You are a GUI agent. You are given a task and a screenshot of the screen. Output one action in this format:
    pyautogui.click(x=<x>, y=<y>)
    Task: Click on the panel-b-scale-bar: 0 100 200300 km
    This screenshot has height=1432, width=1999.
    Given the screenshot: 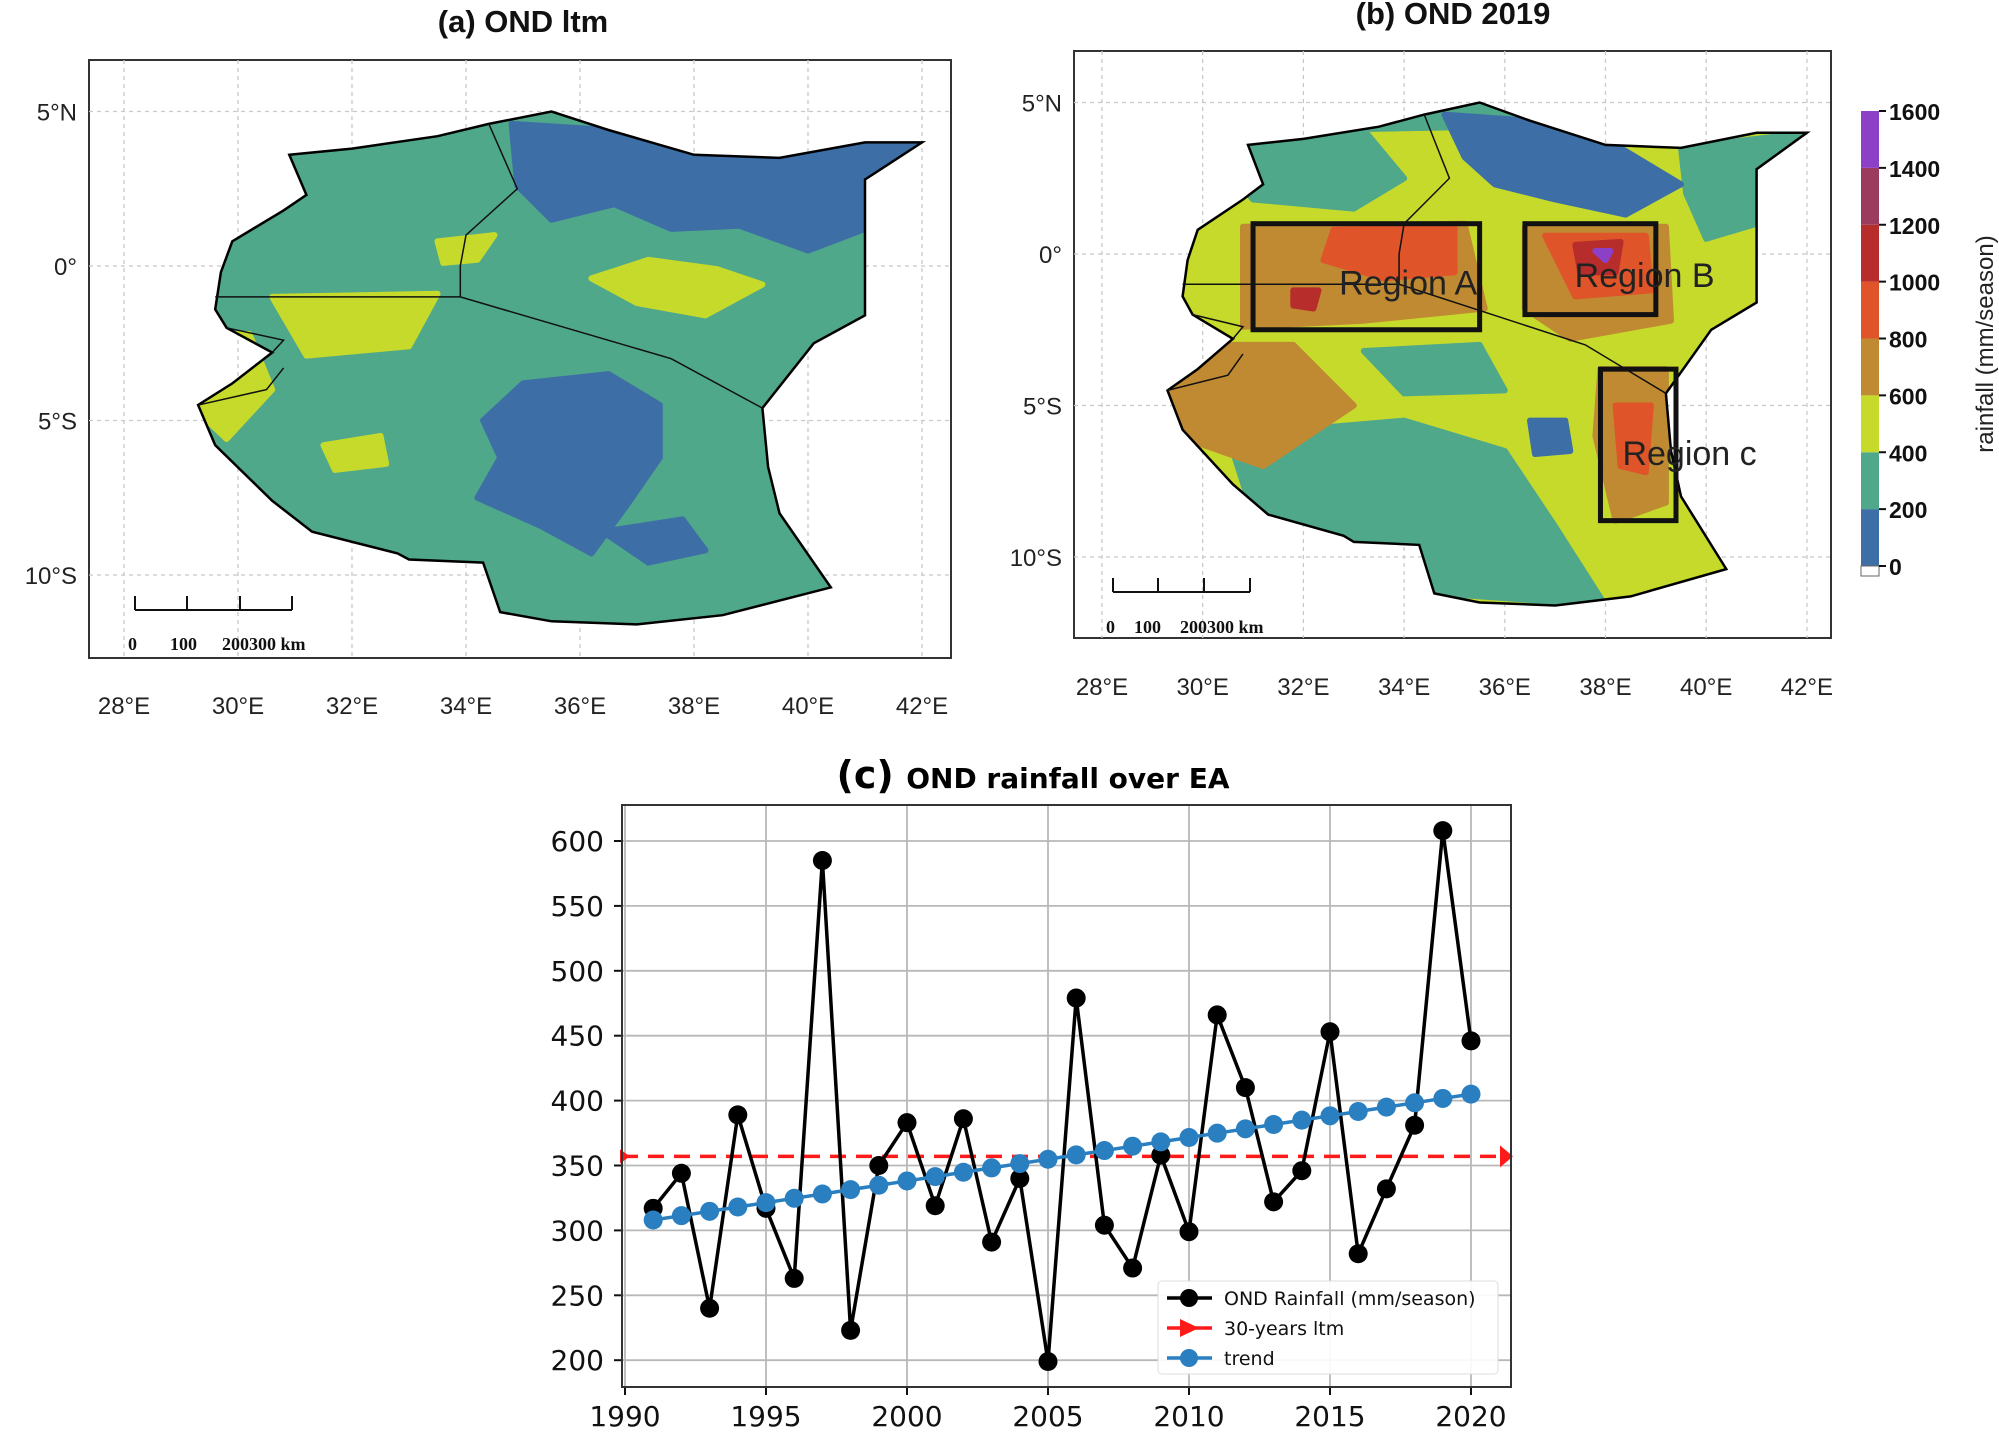 What is the action you would take?
    pyautogui.click(x=1185, y=607)
    